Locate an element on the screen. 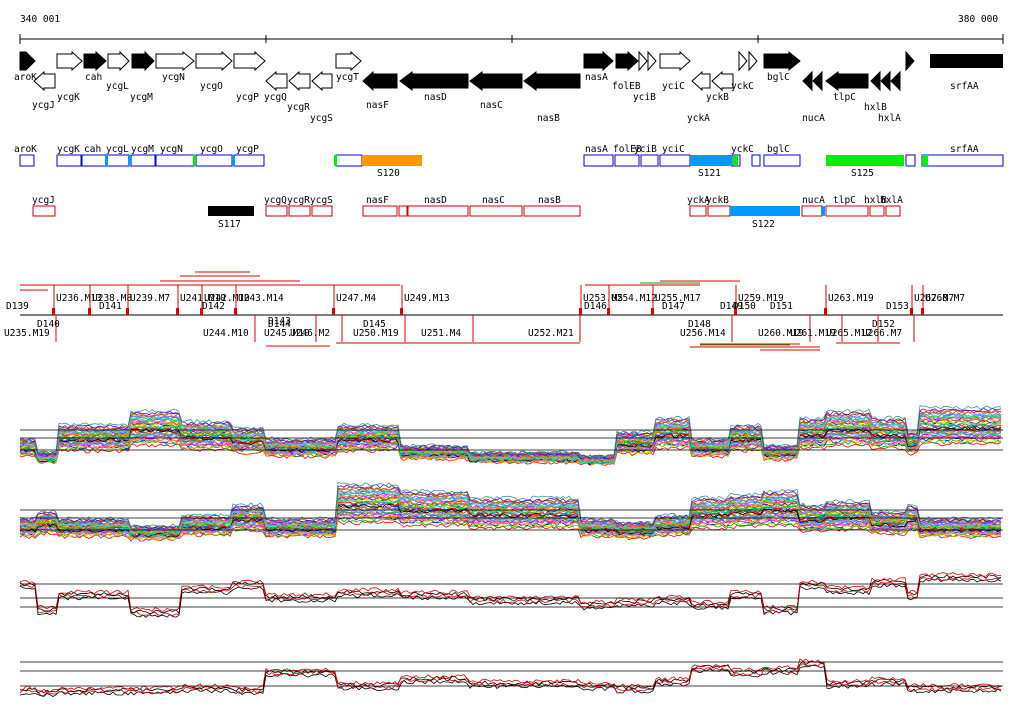 The width and height of the screenshot is (1024, 714). gene-nasC is located at coordinates (496, 81).